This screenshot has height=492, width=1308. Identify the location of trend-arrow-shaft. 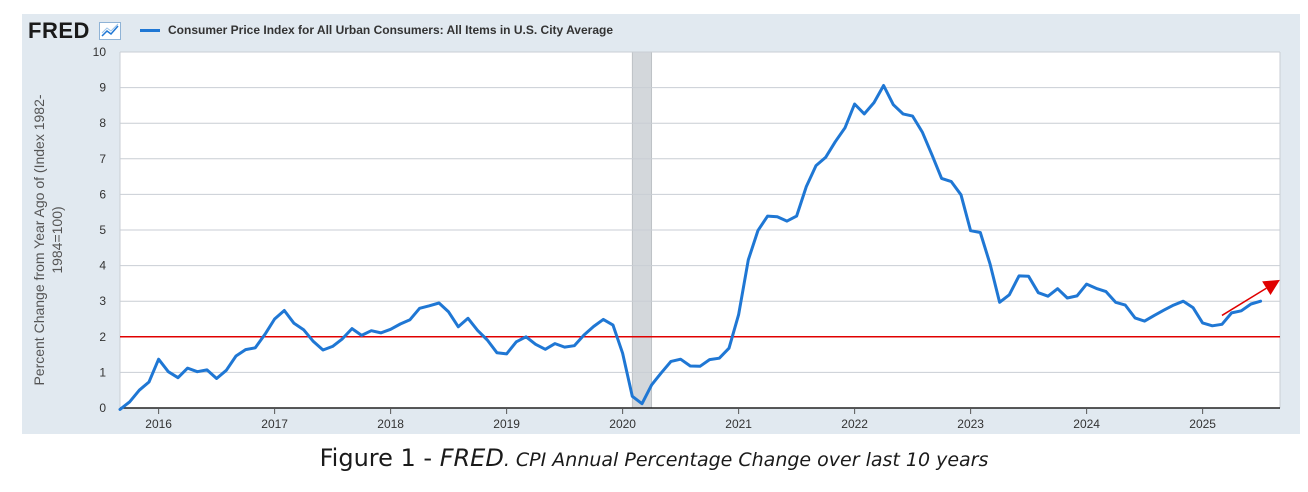
(1244, 302).